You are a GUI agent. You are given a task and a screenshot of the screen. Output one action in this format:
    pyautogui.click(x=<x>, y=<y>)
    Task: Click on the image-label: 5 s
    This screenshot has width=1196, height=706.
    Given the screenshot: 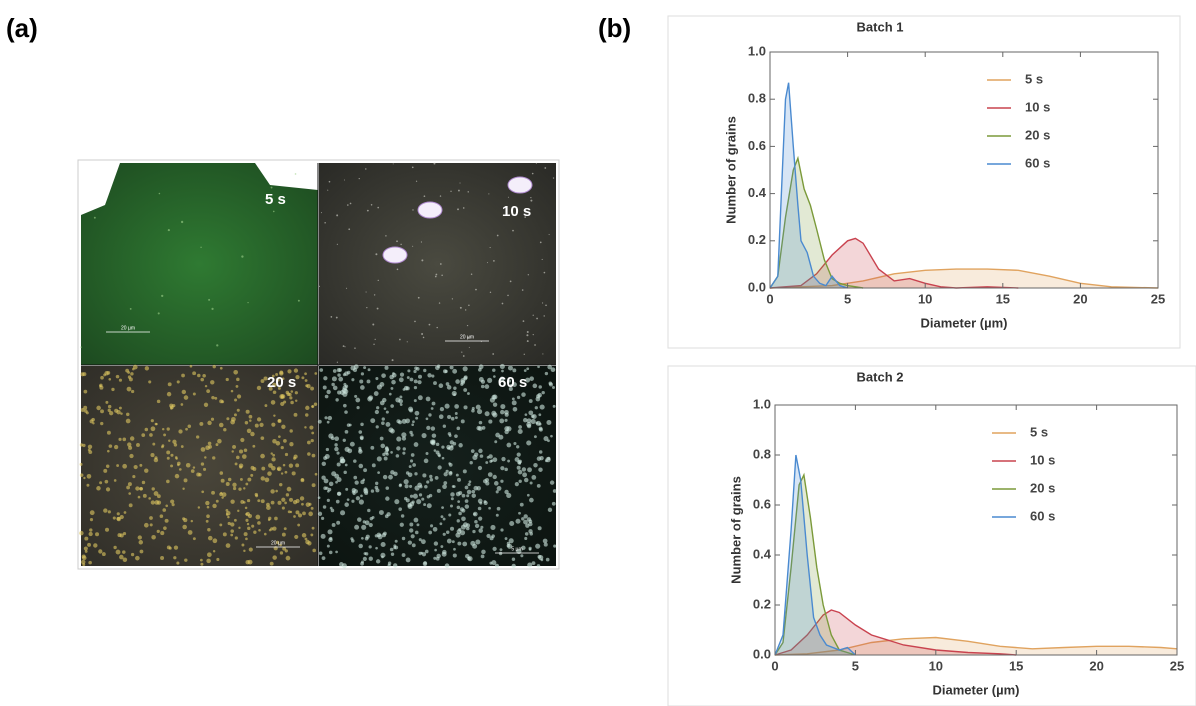 What is the action you would take?
    pyautogui.click(x=275, y=199)
    